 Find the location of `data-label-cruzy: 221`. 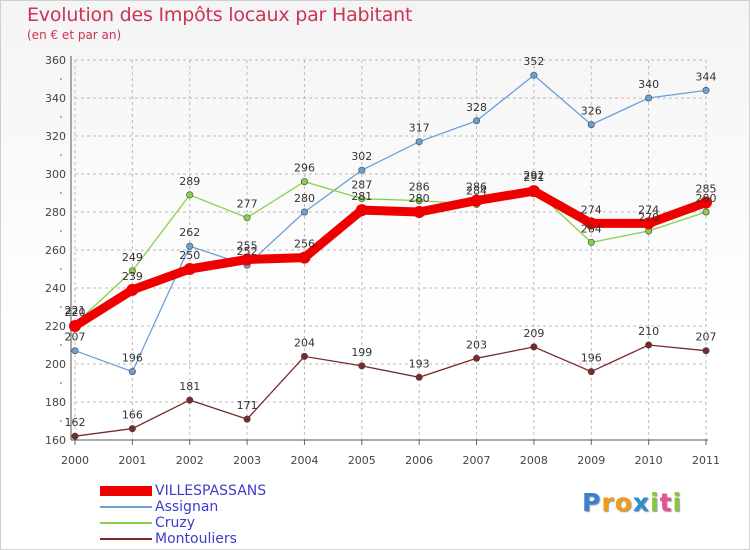

data-label-cruzy: 221 is located at coordinates (75, 310).